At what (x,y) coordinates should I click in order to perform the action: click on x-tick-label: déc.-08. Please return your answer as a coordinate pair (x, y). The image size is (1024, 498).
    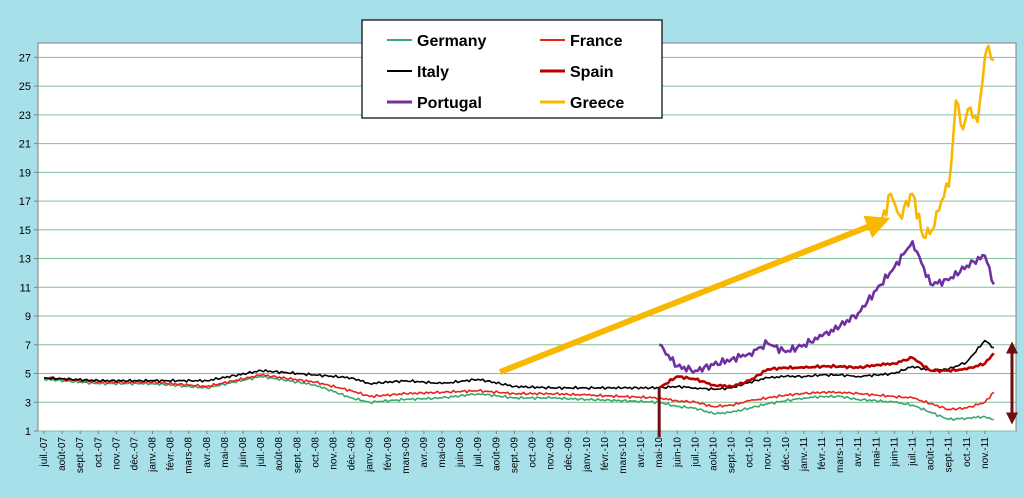
    Looking at the image, I should click on (352, 454).